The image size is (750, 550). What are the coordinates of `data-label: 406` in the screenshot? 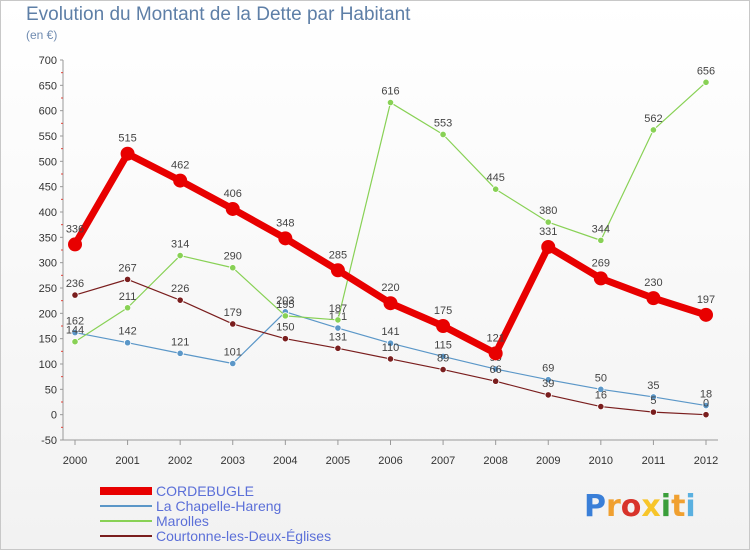 It's located at (233, 194).